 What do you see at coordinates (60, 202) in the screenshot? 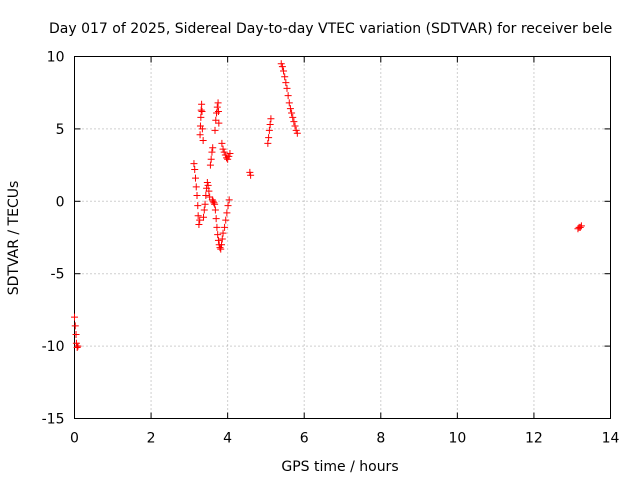
I see `y-tick-label: 0` at bounding box center [60, 202].